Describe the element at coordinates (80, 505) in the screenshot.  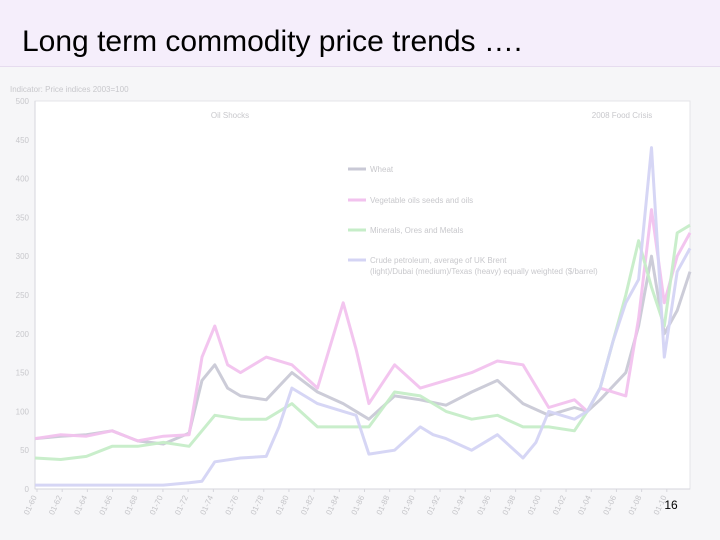
I see `x-tick-label: 01-64` at that location.